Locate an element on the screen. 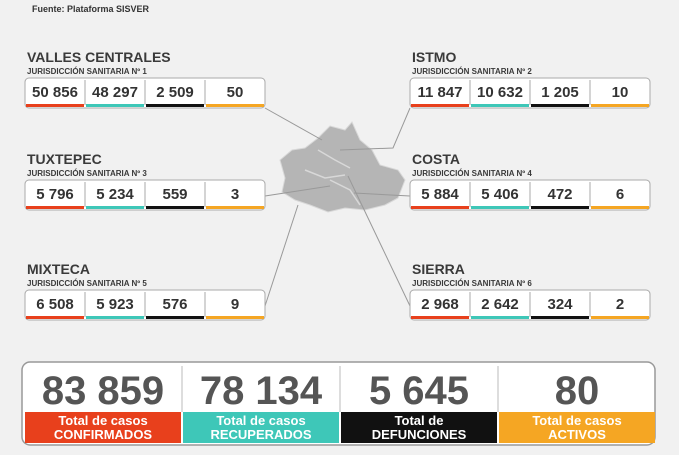 This screenshot has width=679, height=455. region-value: 5 796 is located at coordinates (55, 194).